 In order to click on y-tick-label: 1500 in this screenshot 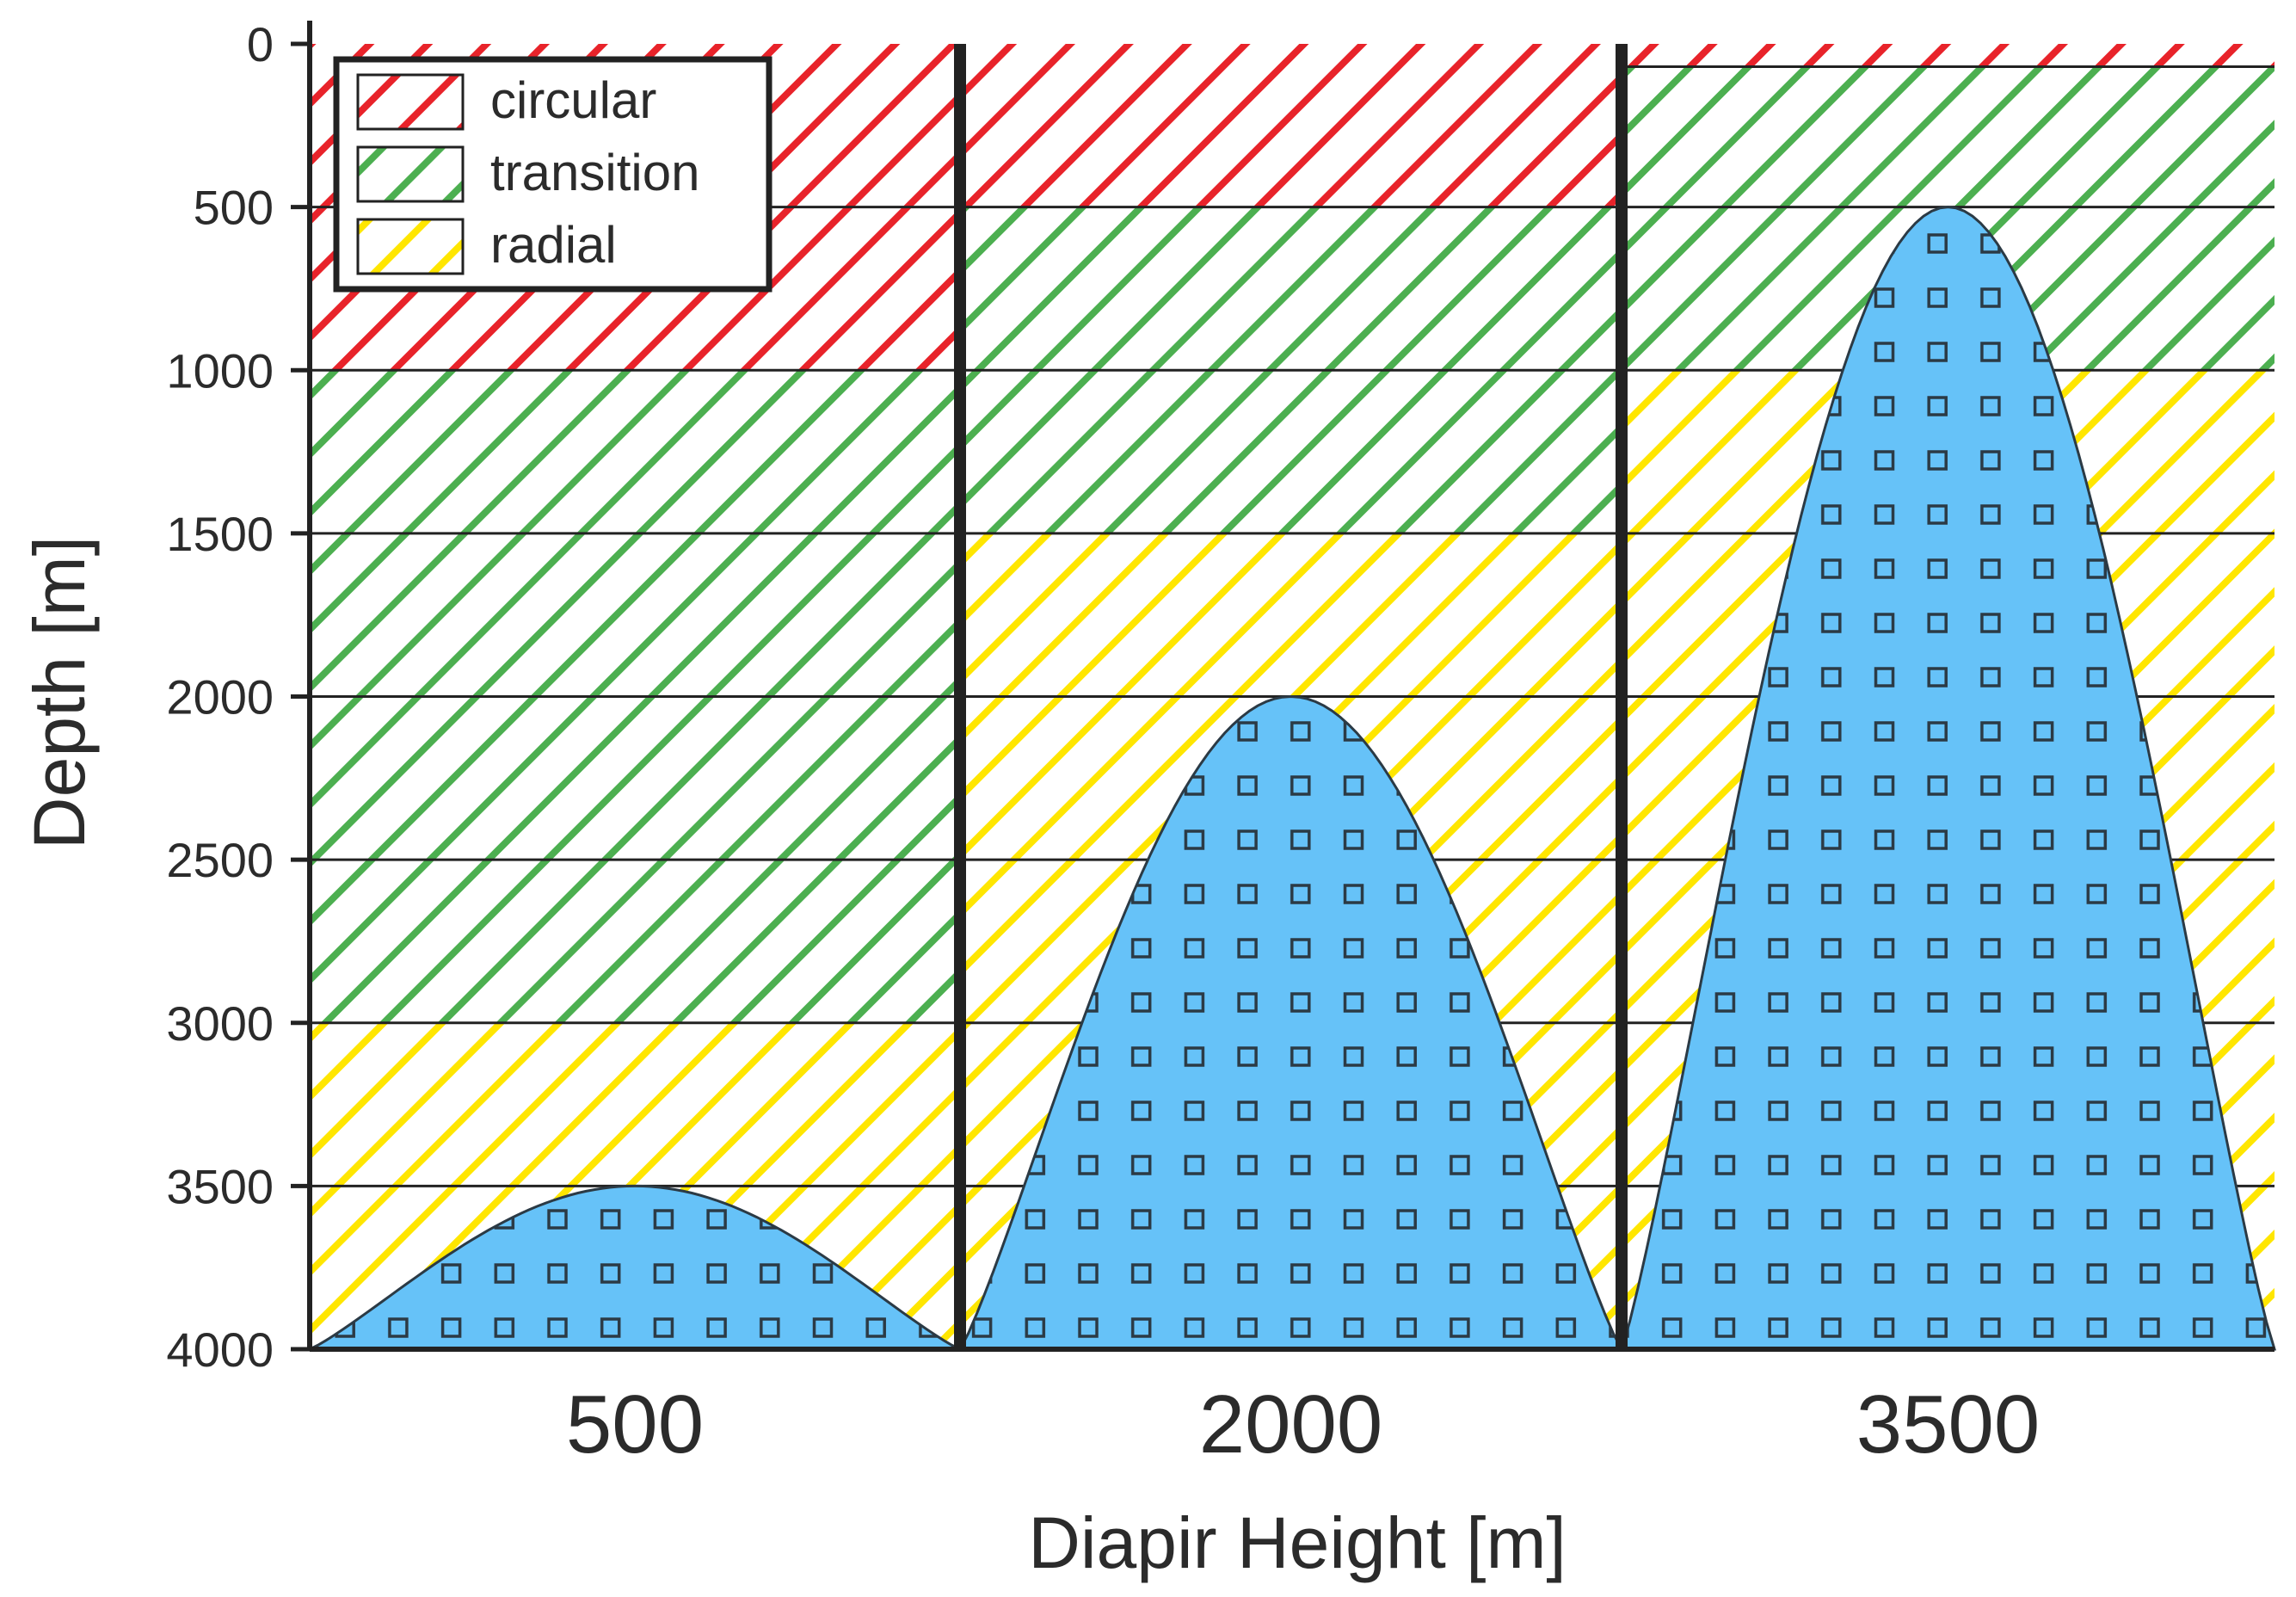, I will do `click(220, 534)`.